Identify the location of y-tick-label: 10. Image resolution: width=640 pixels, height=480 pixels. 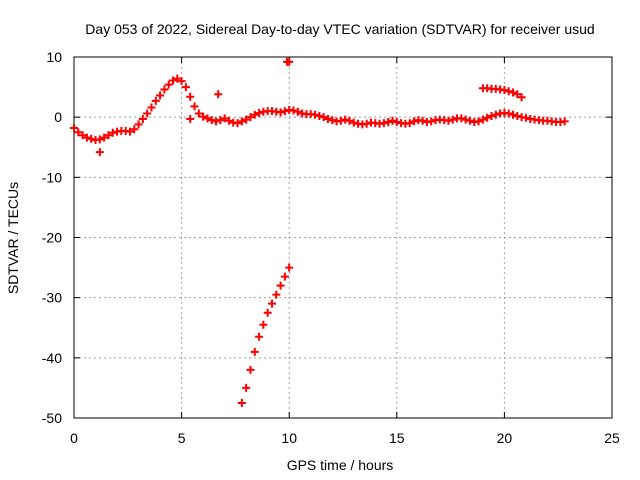
(54, 57).